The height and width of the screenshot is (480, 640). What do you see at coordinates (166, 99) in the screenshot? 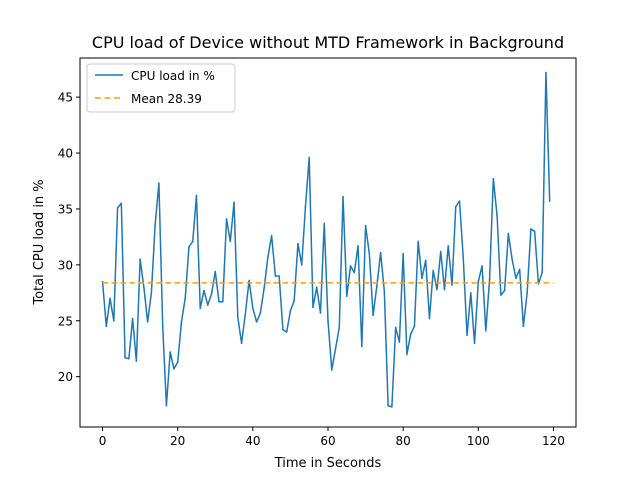
I see `legend-label-mean: Mean 28.39` at bounding box center [166, 99].